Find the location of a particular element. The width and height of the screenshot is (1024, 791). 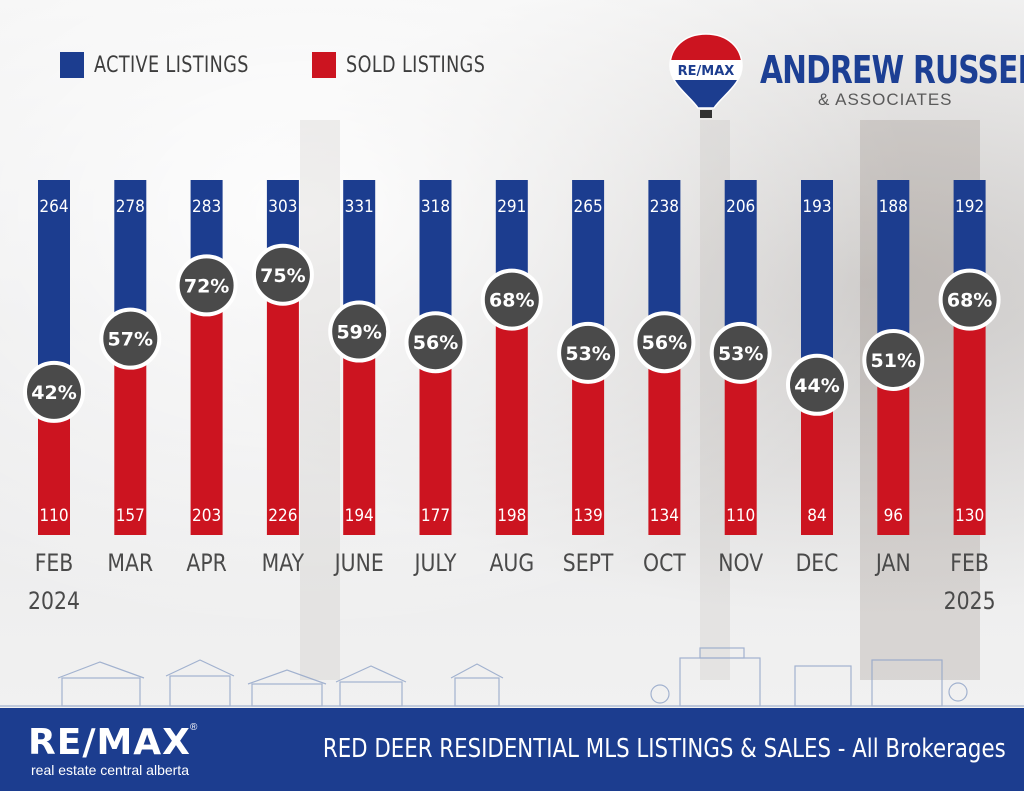

ratio-label: 57% is located at coordinates (130, 340).